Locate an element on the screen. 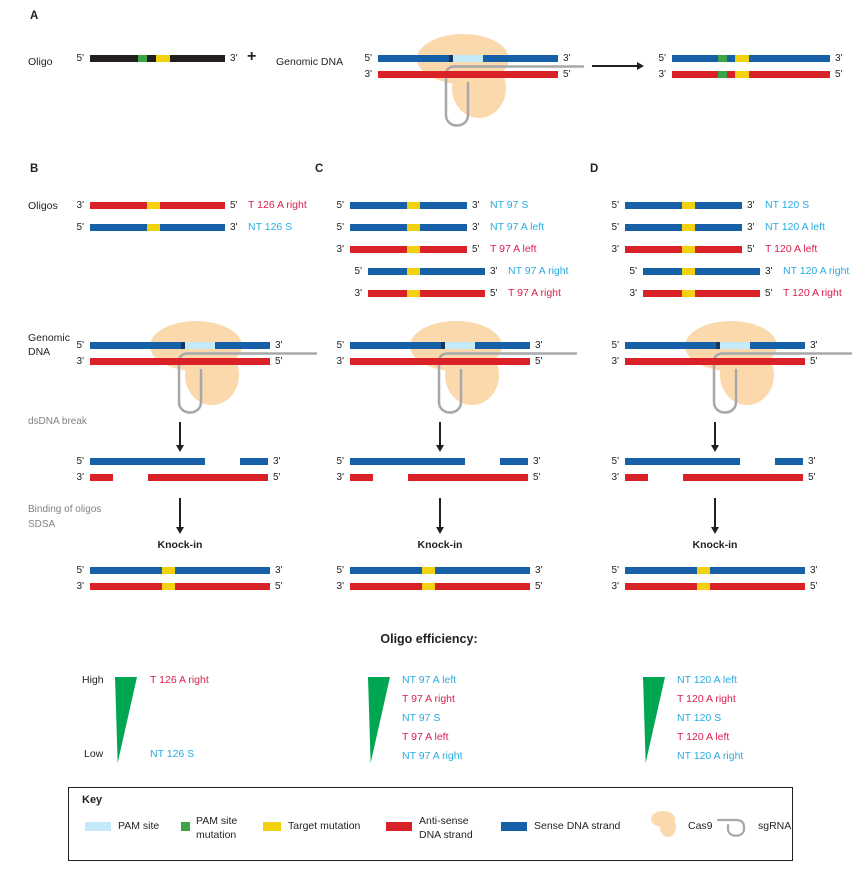 The width and height of the screenshot is (858, 870). genomic-dna-row-label: Genomic DNA is located at coordinates (310, 62).